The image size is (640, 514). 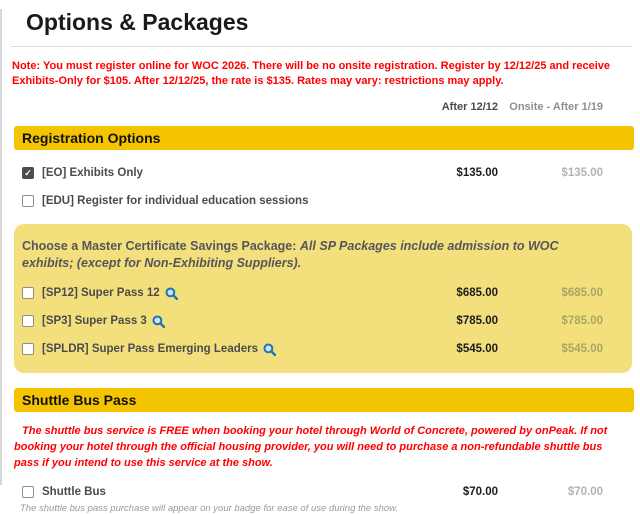 I want to click on exhibits-only-price-after: $135.00, so click(x=477, y=173).